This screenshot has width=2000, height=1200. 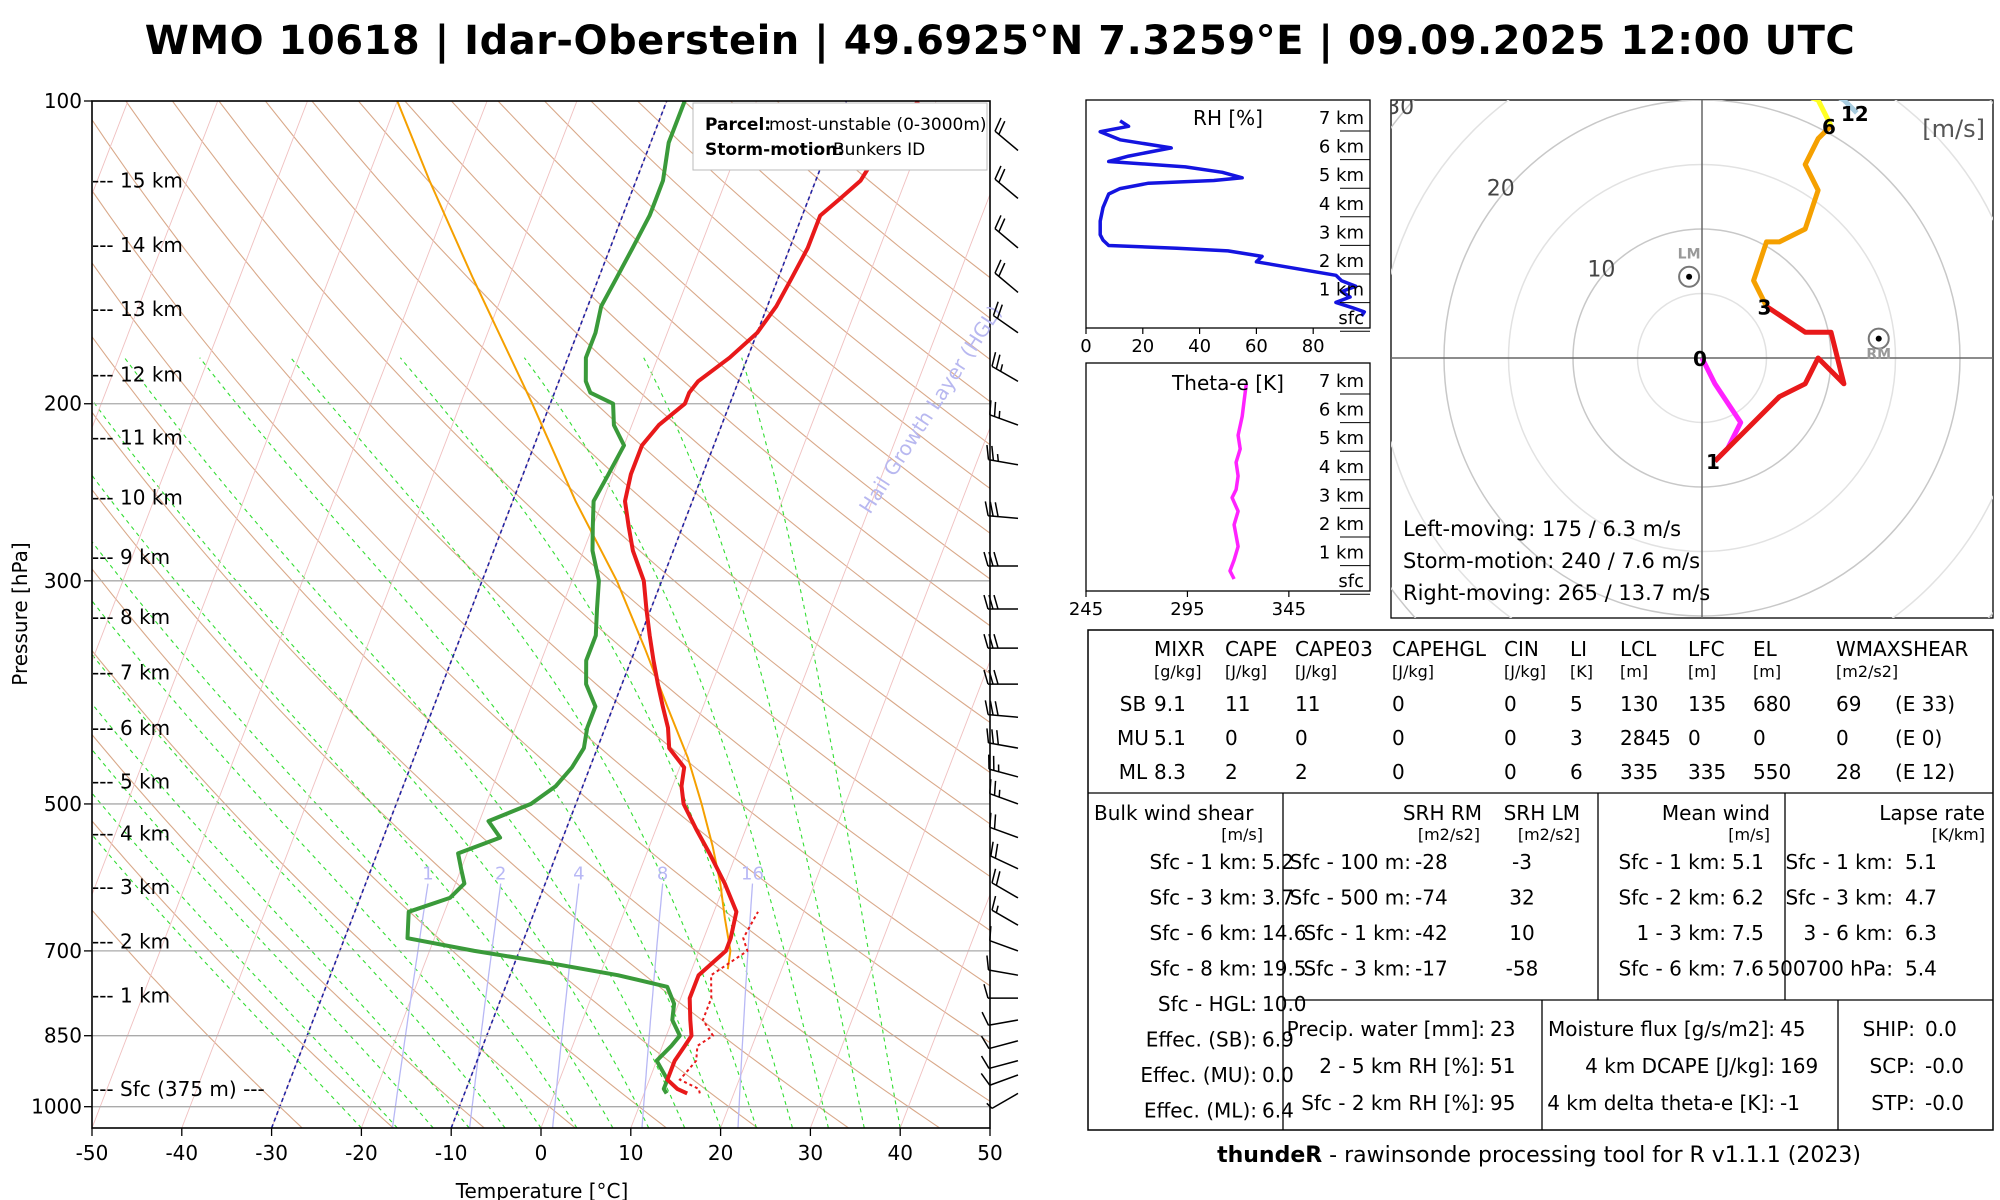 What do you see at coordinates (999, 613) in the screenshot?
I see `wind-barbs` at bounding box center [999, 613].